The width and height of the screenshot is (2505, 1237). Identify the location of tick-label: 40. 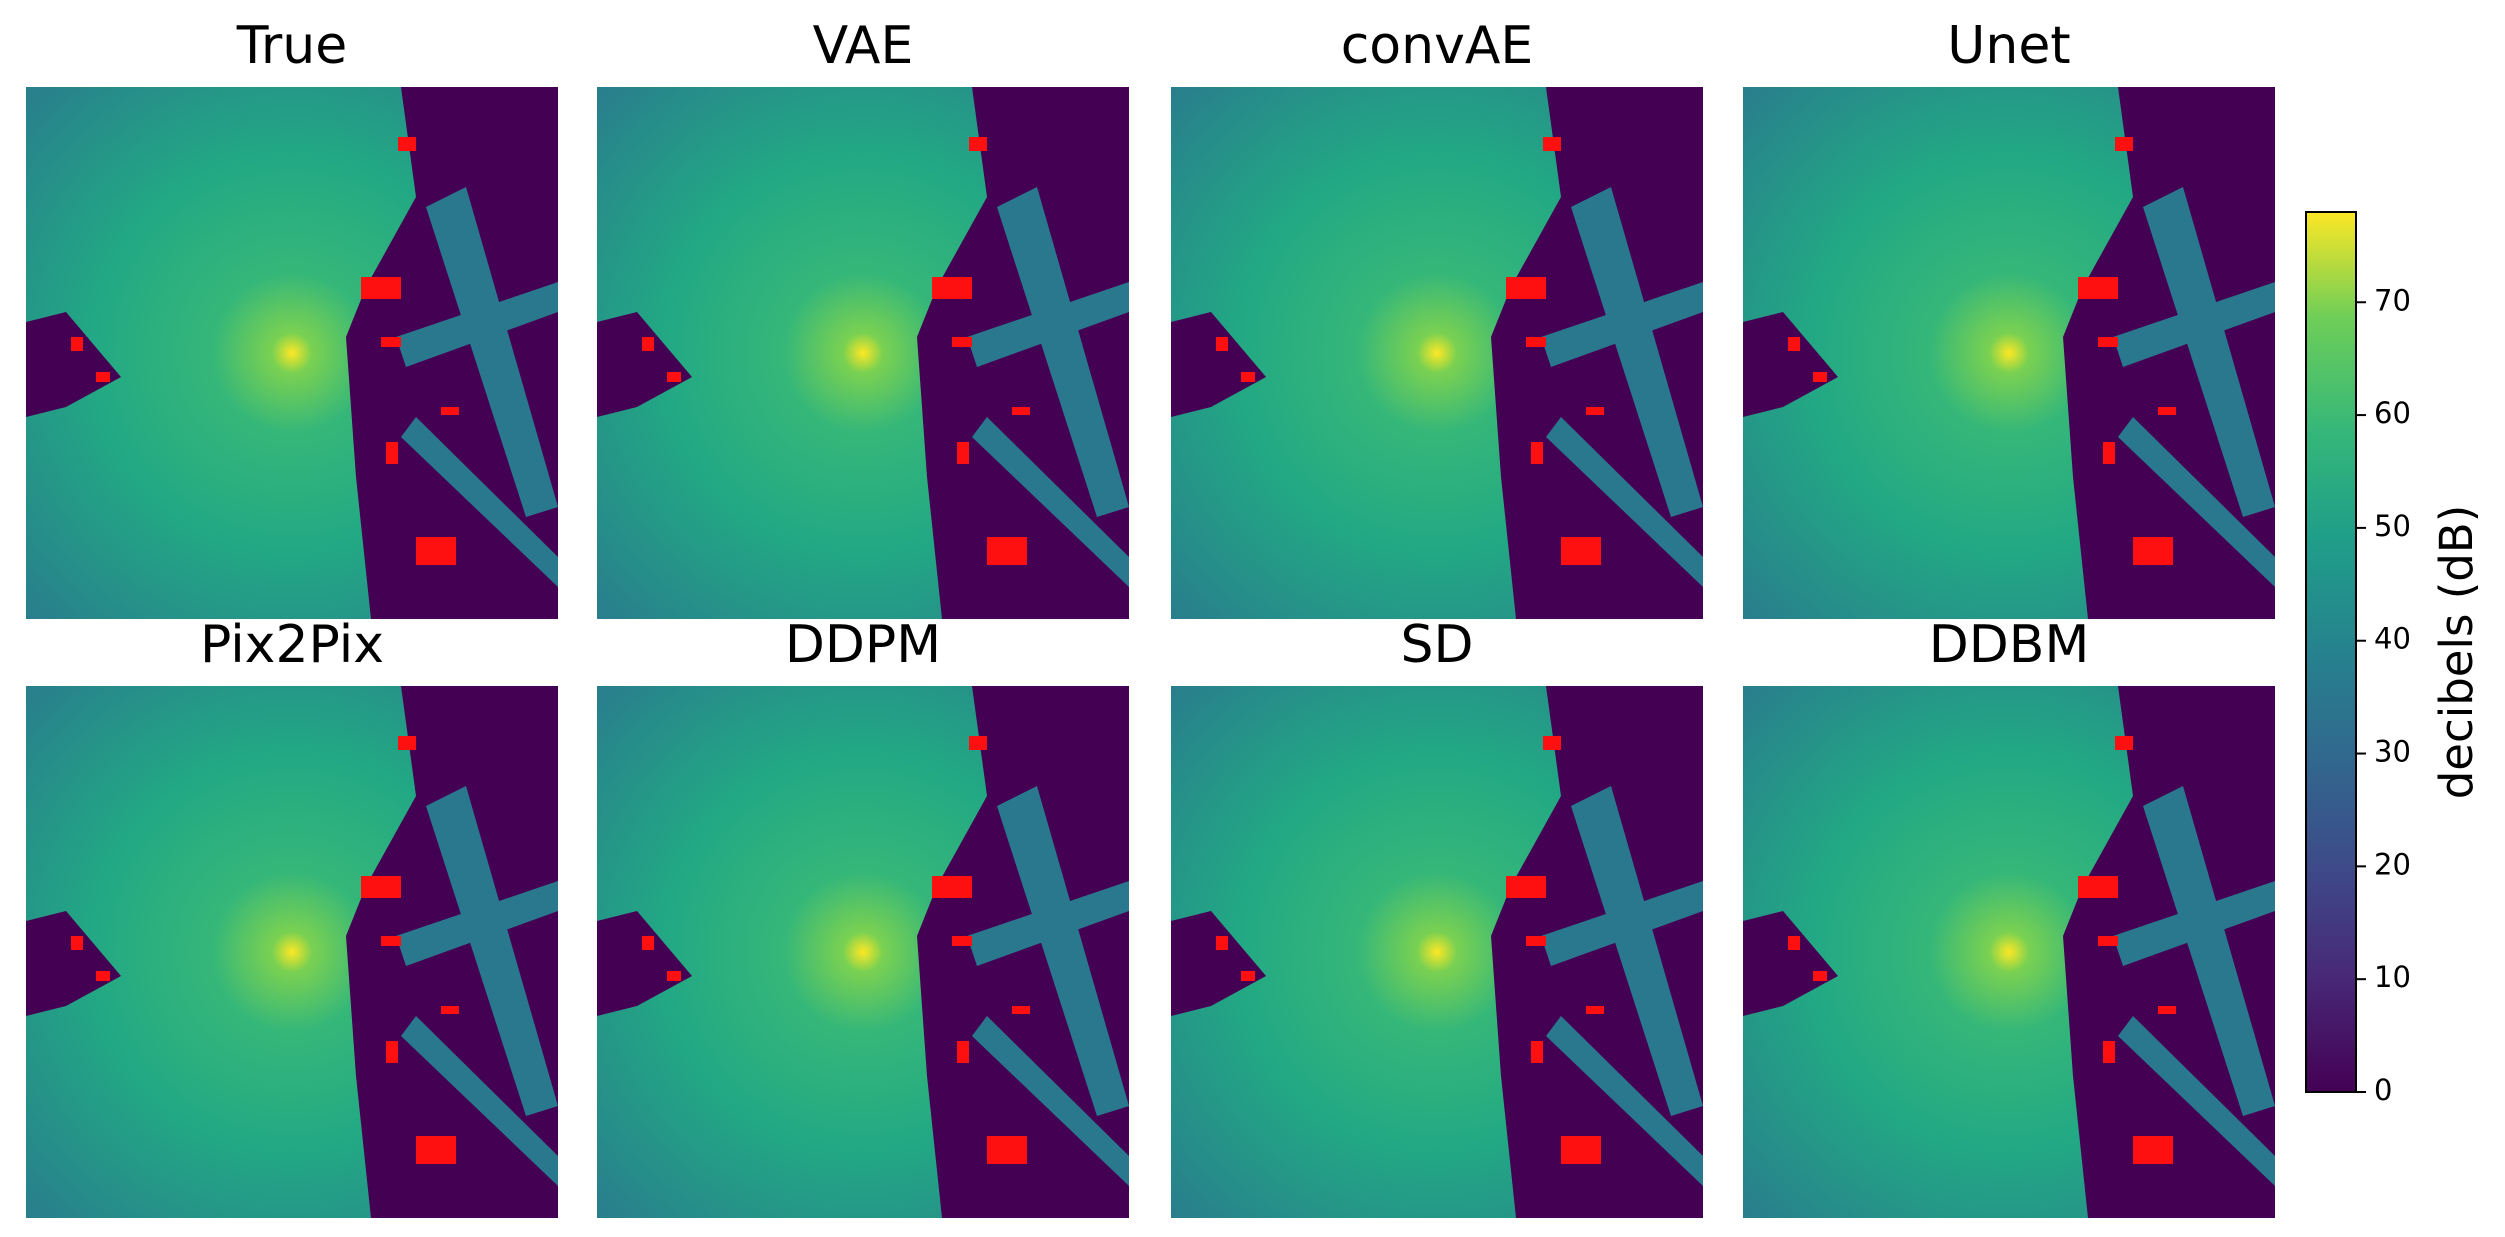
(2392, 639).